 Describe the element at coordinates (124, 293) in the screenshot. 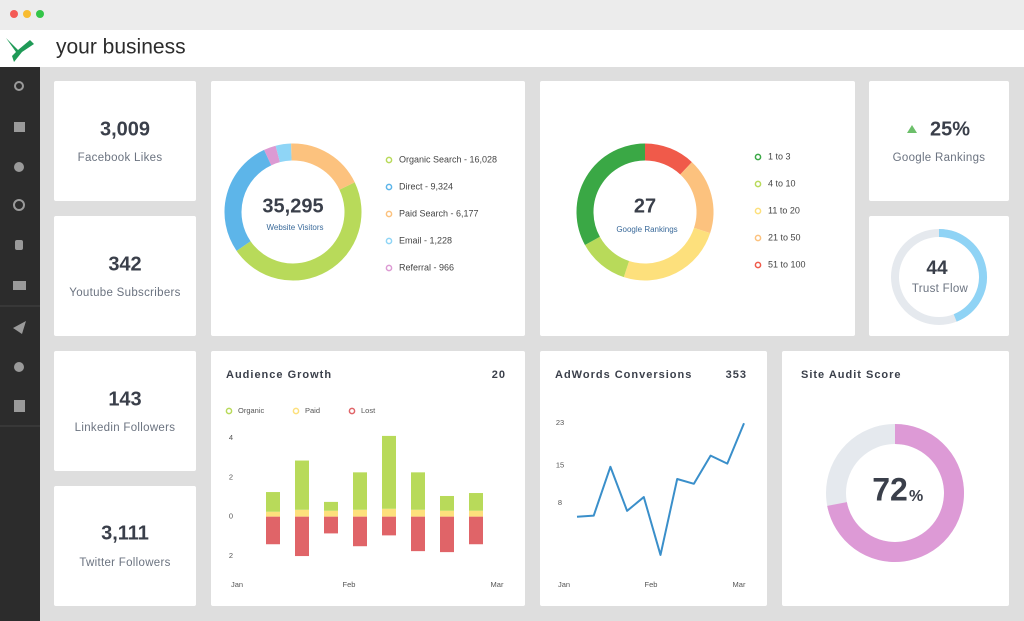

I see `kpi-label: Youtube Subscribers` at that location.